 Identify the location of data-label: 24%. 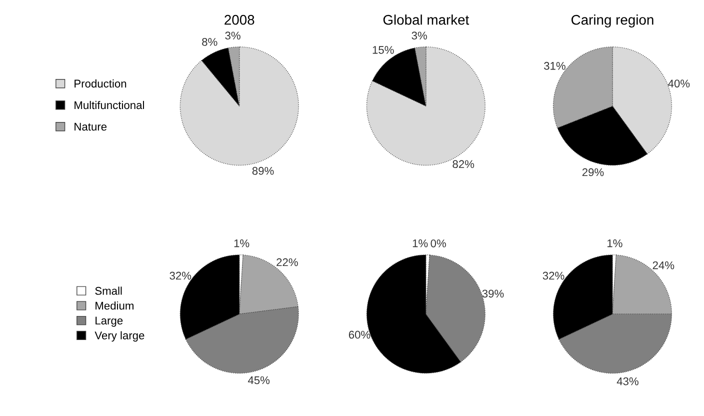
(663, 265).